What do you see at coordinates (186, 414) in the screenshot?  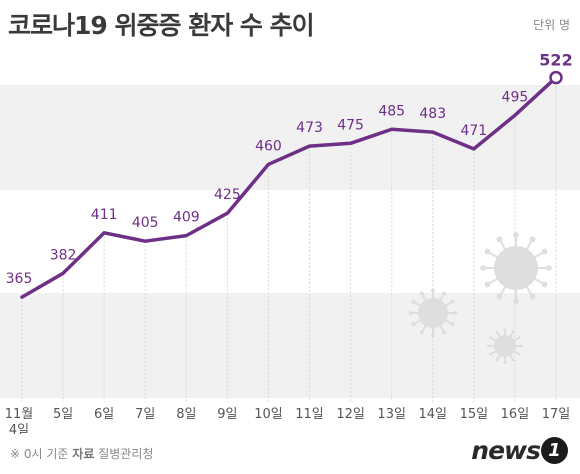 I see `x-tick-label: 8일` at bounding box center [186, 414].